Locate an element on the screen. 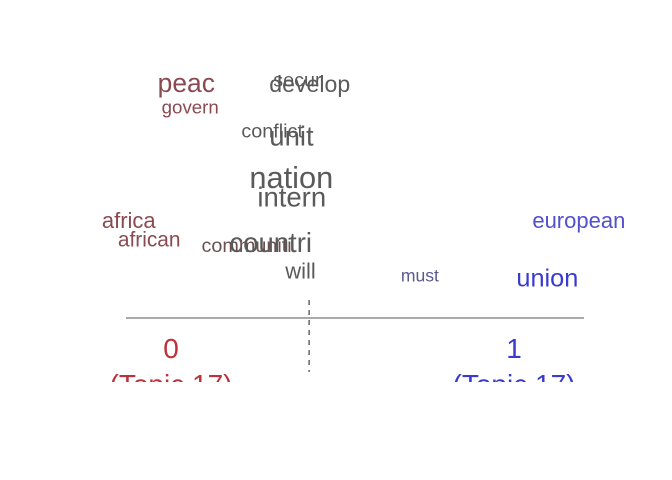 The width and height of the screenshot is (672, 480). tick-label-1: 1 is located at coordinates (514, 348).